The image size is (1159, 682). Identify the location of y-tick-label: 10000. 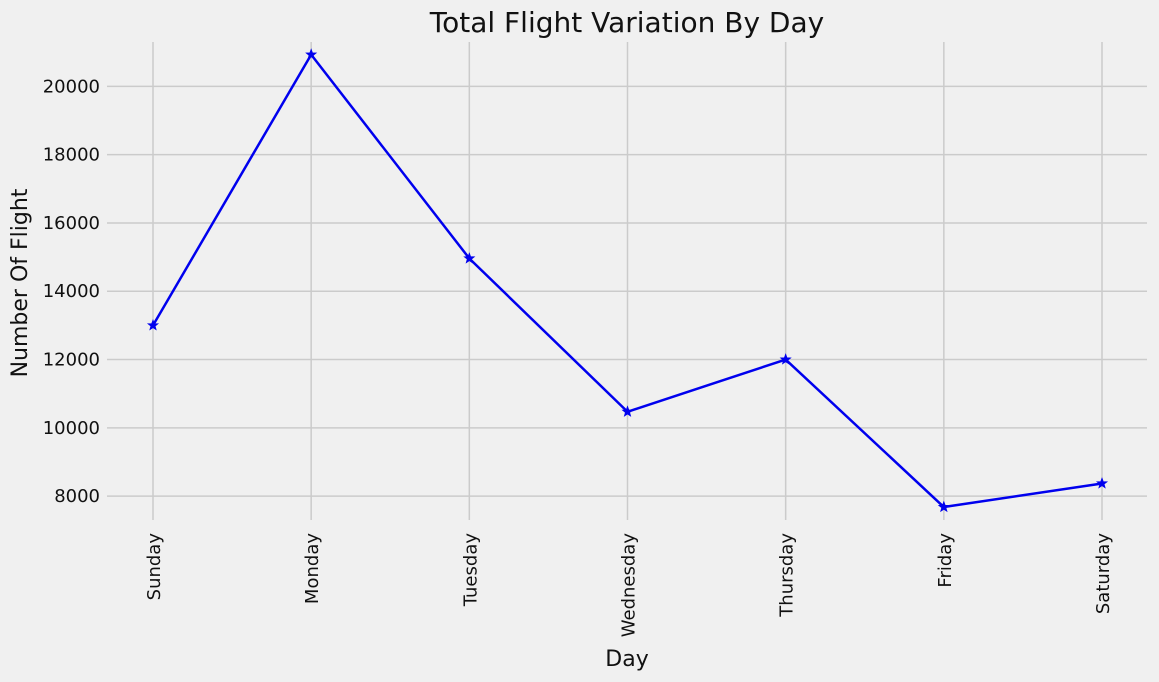
(71, 428).